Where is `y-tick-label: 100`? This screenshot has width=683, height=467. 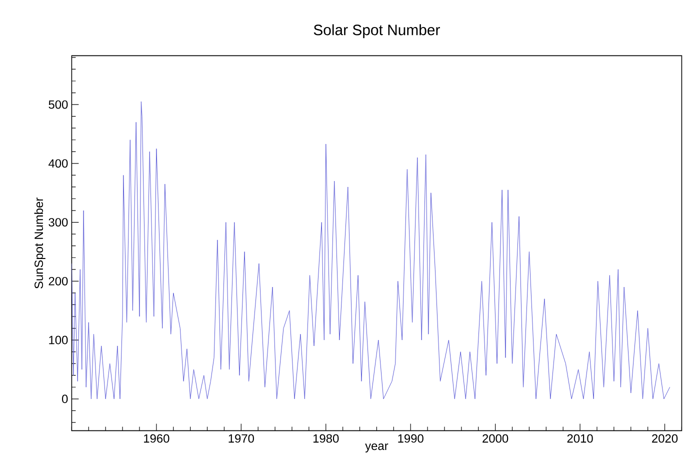
y-tick-label: 100 is located at coordinates (58, 340).